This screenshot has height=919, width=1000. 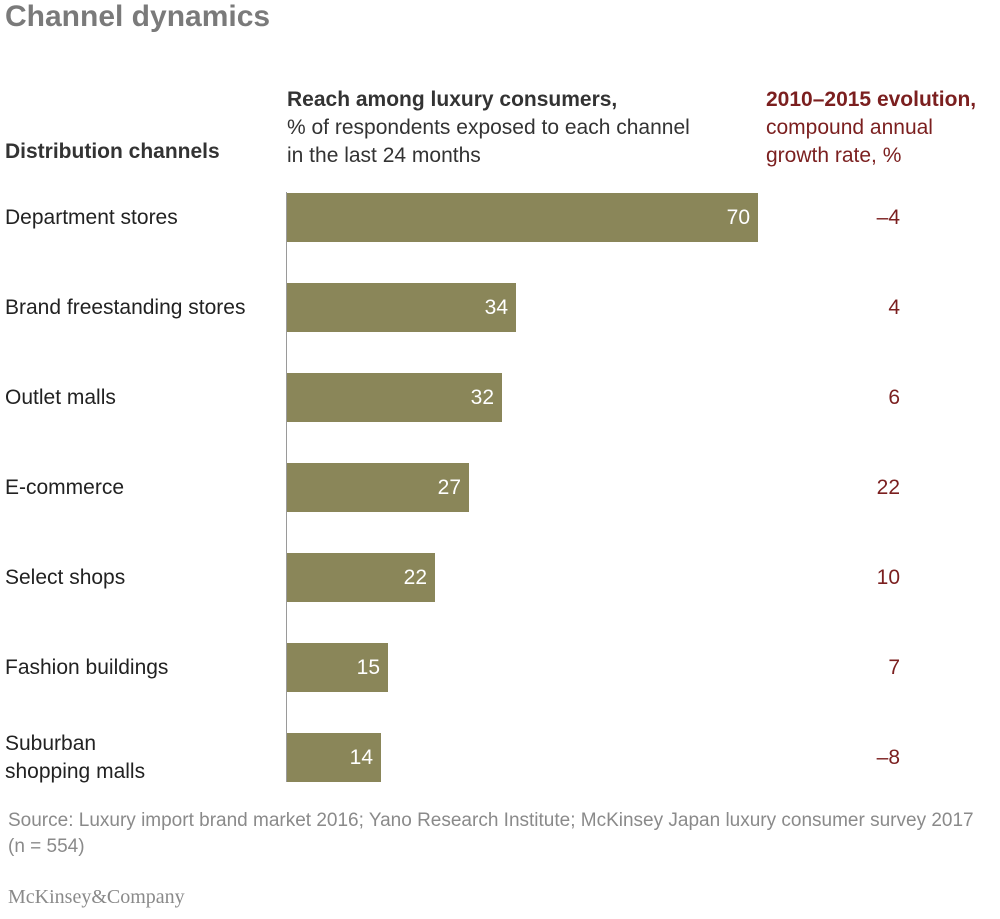 What do you see at coordinates (138, 16) in the screenshot?
I see `chart-title: Channel dynamics` at bounding box center [138, 16].